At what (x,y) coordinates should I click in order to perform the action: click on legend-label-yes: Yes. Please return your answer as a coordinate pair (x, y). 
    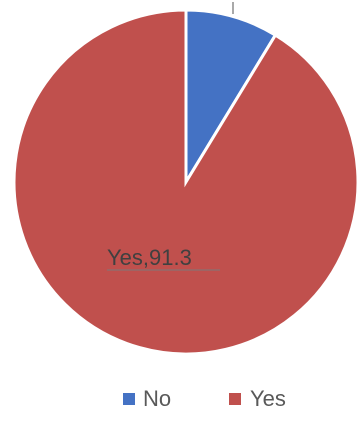
    Looking at the image, I should click on (268, 398).